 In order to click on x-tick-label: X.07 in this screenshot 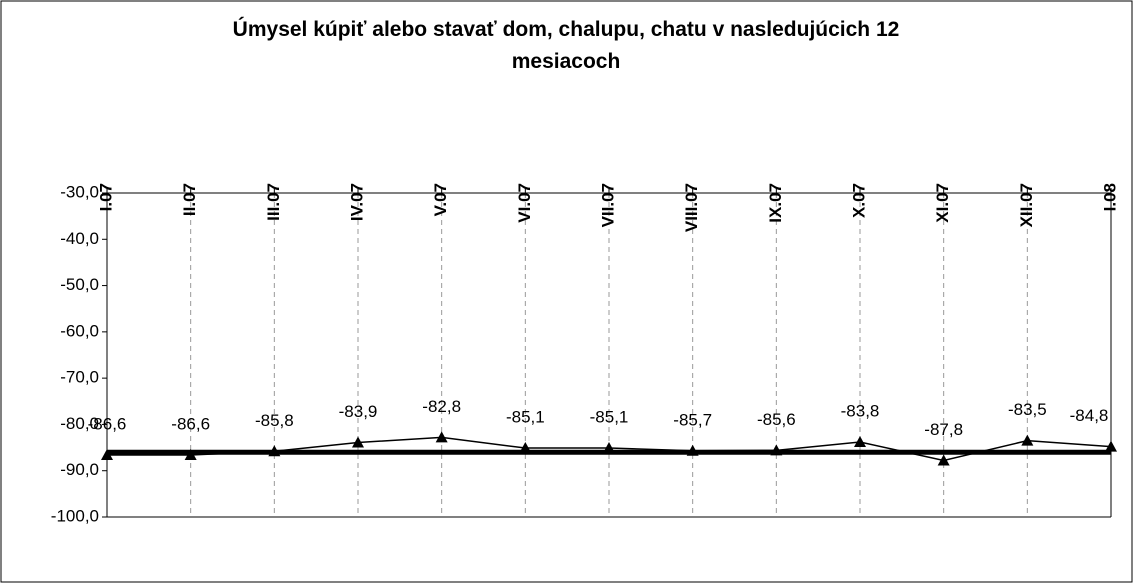, I will do `click(858, 200)`.